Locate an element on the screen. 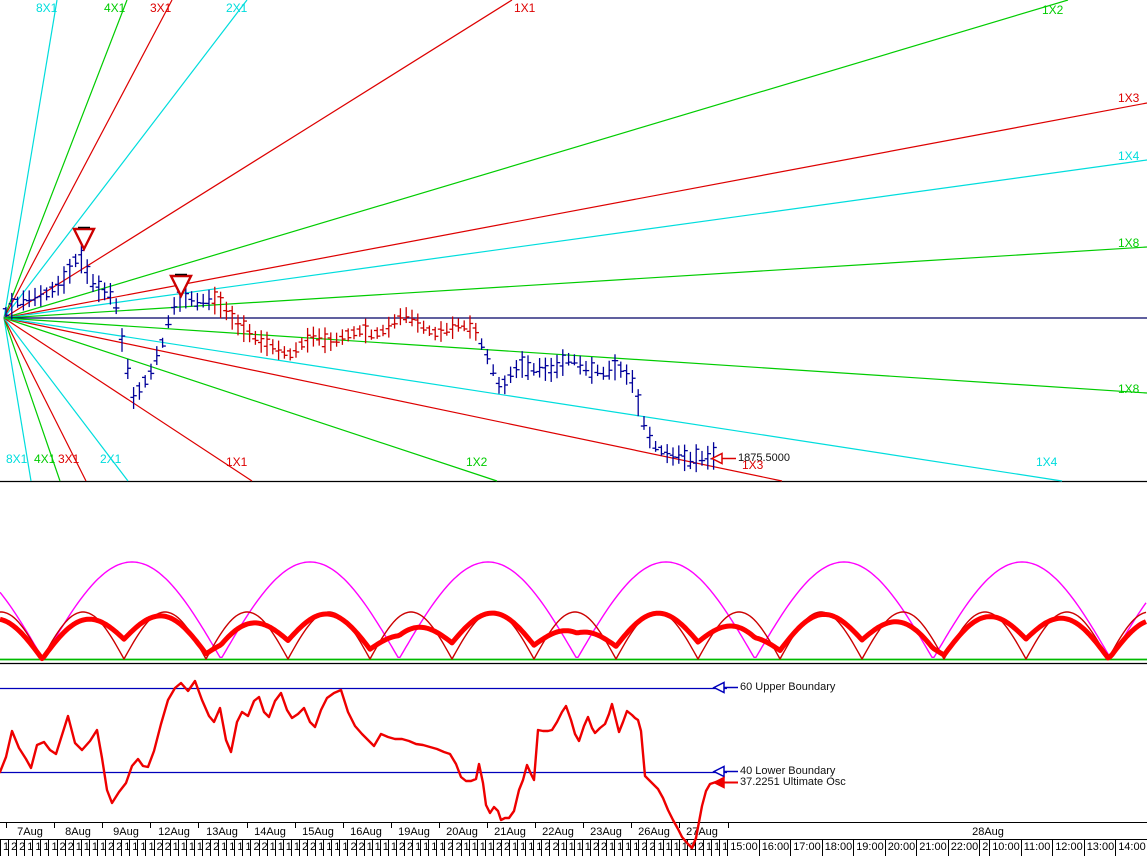 Image resolution: width=1147 pixels, height=857 pixels. date-label: 28Aug is located at coordinates (988, 832).